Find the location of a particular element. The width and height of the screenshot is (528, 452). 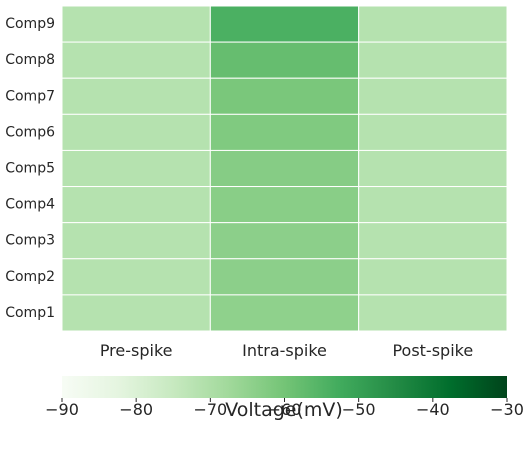

heatmap-cell-comp8-post-spike is located at coordinates (433, 60).